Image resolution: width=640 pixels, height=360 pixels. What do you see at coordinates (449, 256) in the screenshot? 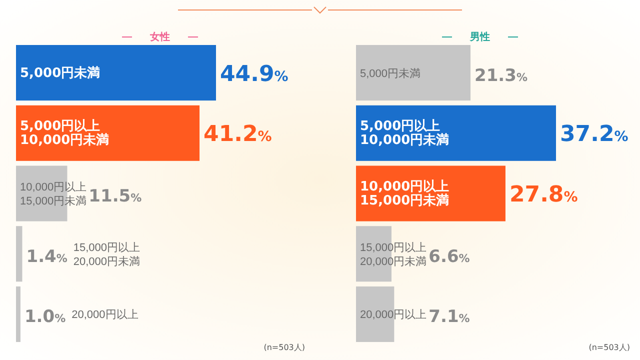
I see `data-label: 6.6%` at bounding box center [449, 256].